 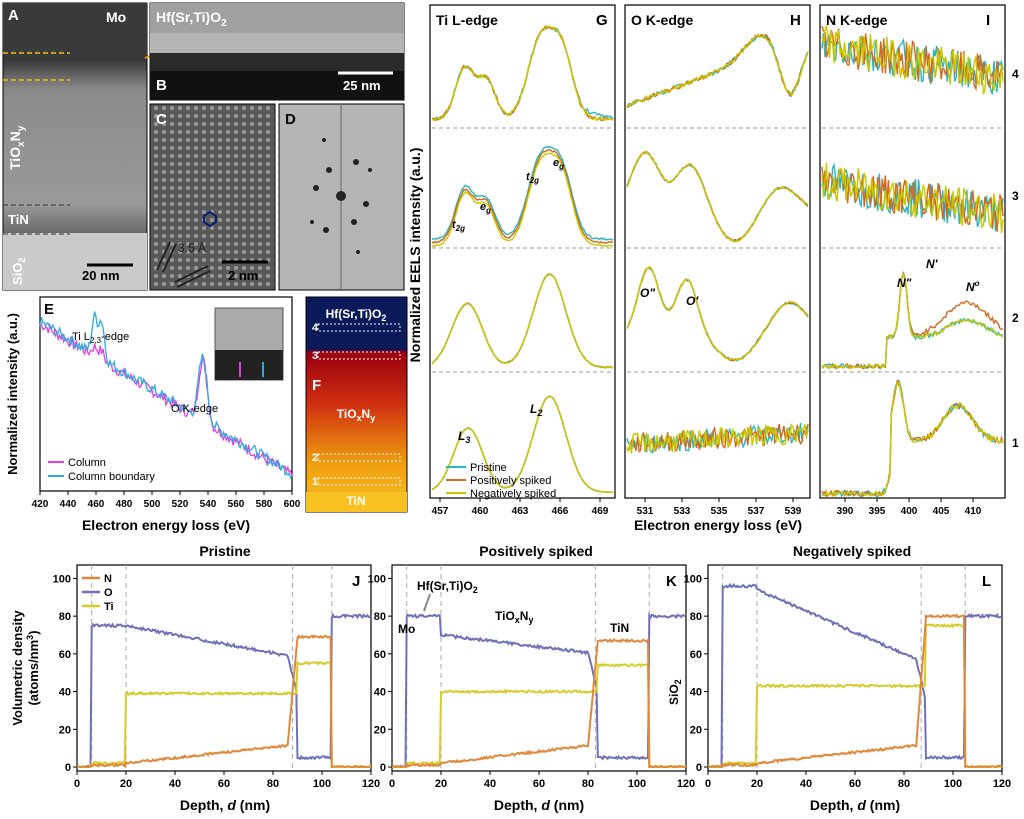 I want to click on panel-l-profiles, so click(x=855, y=668).